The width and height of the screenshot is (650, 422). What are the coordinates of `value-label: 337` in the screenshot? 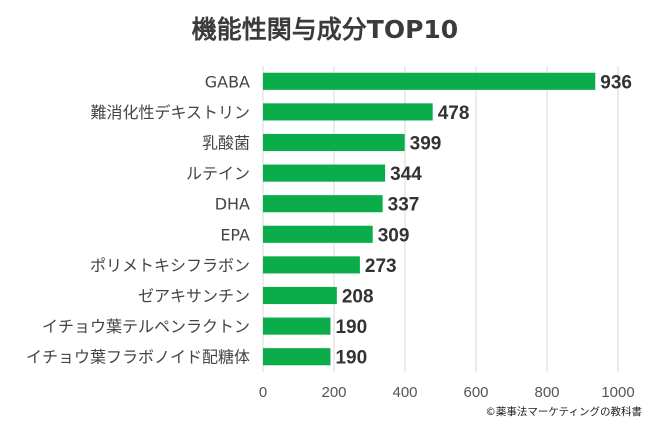 It's located at (404, 205).